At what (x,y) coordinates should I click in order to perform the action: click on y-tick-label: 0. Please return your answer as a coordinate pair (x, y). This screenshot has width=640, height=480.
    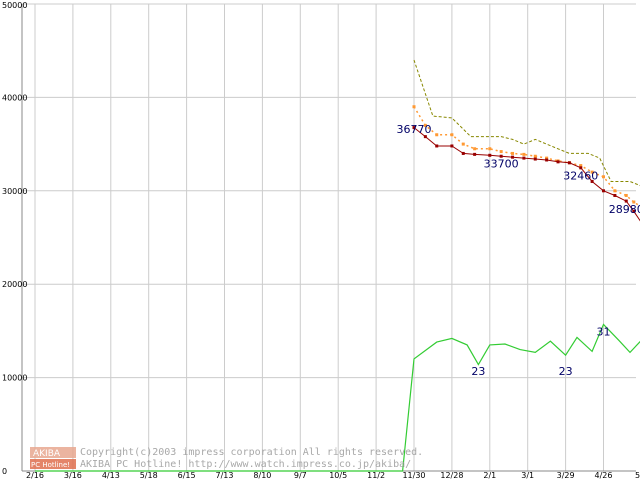
    Looking at the image, I should click on (4, 471).